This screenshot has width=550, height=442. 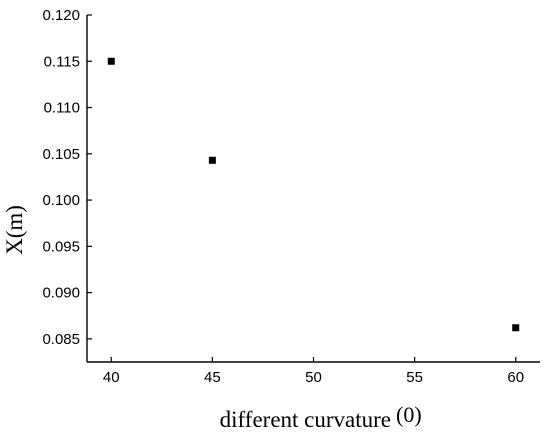 I want to click on x-tick-label: 45, so click(x=212, y=377).